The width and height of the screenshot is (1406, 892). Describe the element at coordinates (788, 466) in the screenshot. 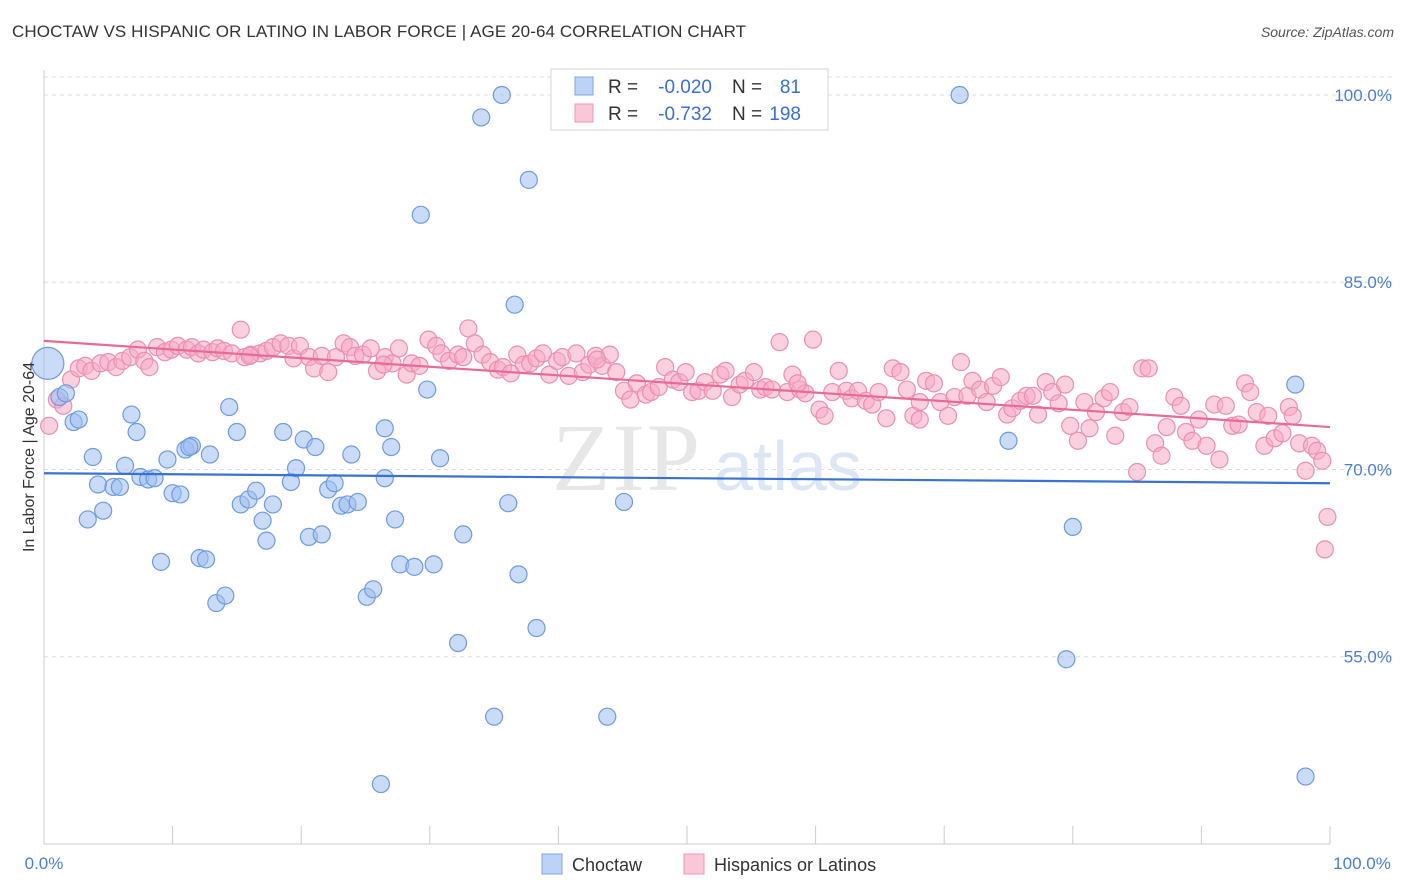

I see `watermark-atlas: atlas` at that location.